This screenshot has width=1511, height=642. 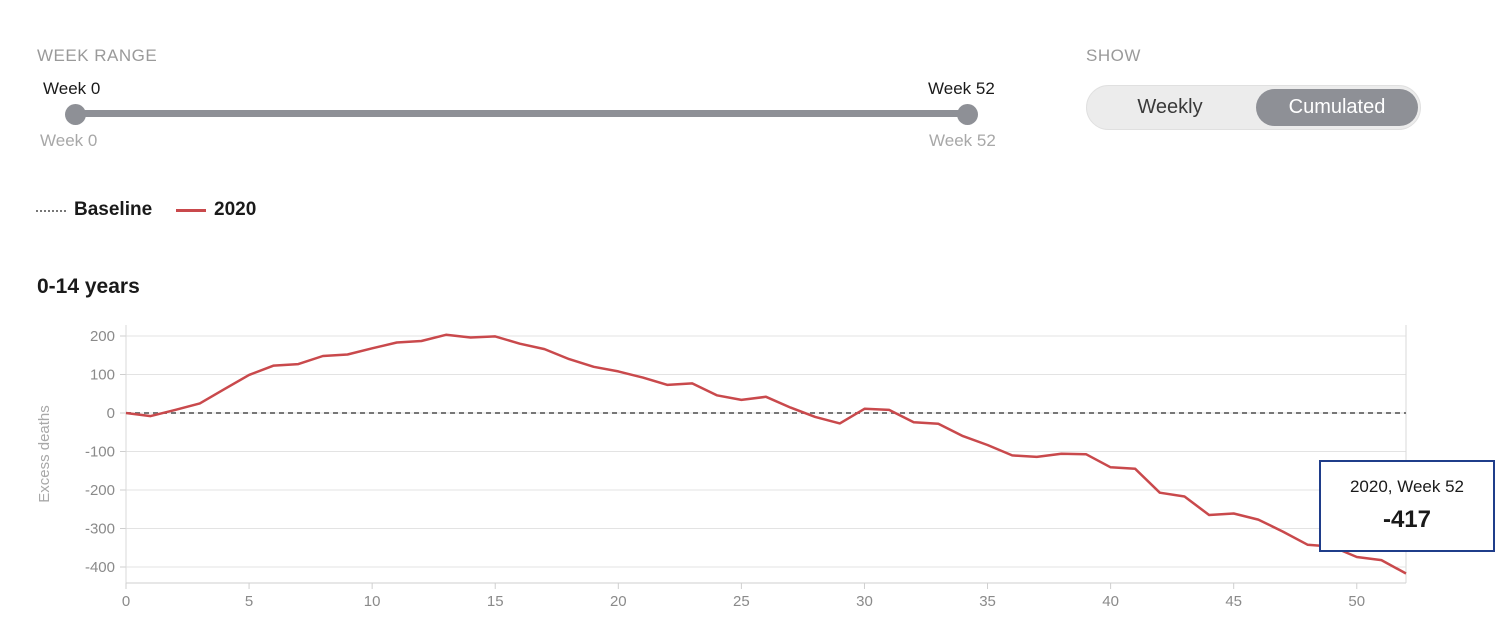 What do you see at coordinates (102, 336) in the screenshot?
I see `y-tick-label: 200` at bounding box center [102, 336].